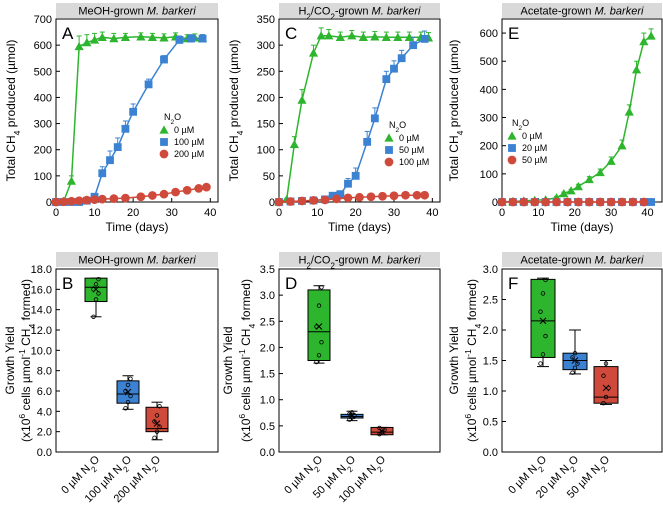 This screenshot has height=506, width=663. I want to click on y-tick-label: 0.5, so click(267, 427).